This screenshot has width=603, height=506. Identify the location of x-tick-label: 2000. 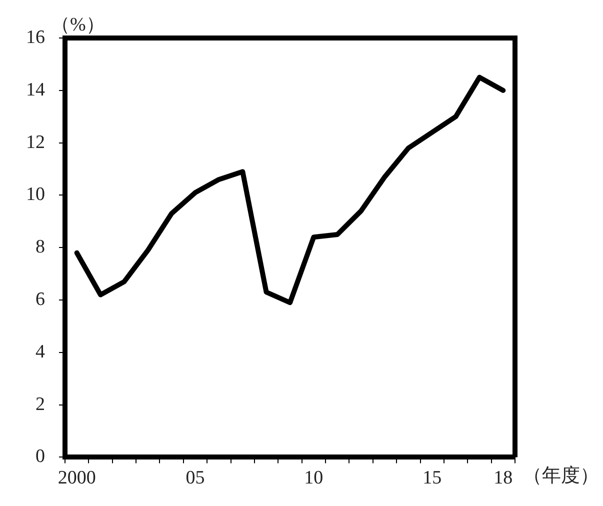
(77, 478).